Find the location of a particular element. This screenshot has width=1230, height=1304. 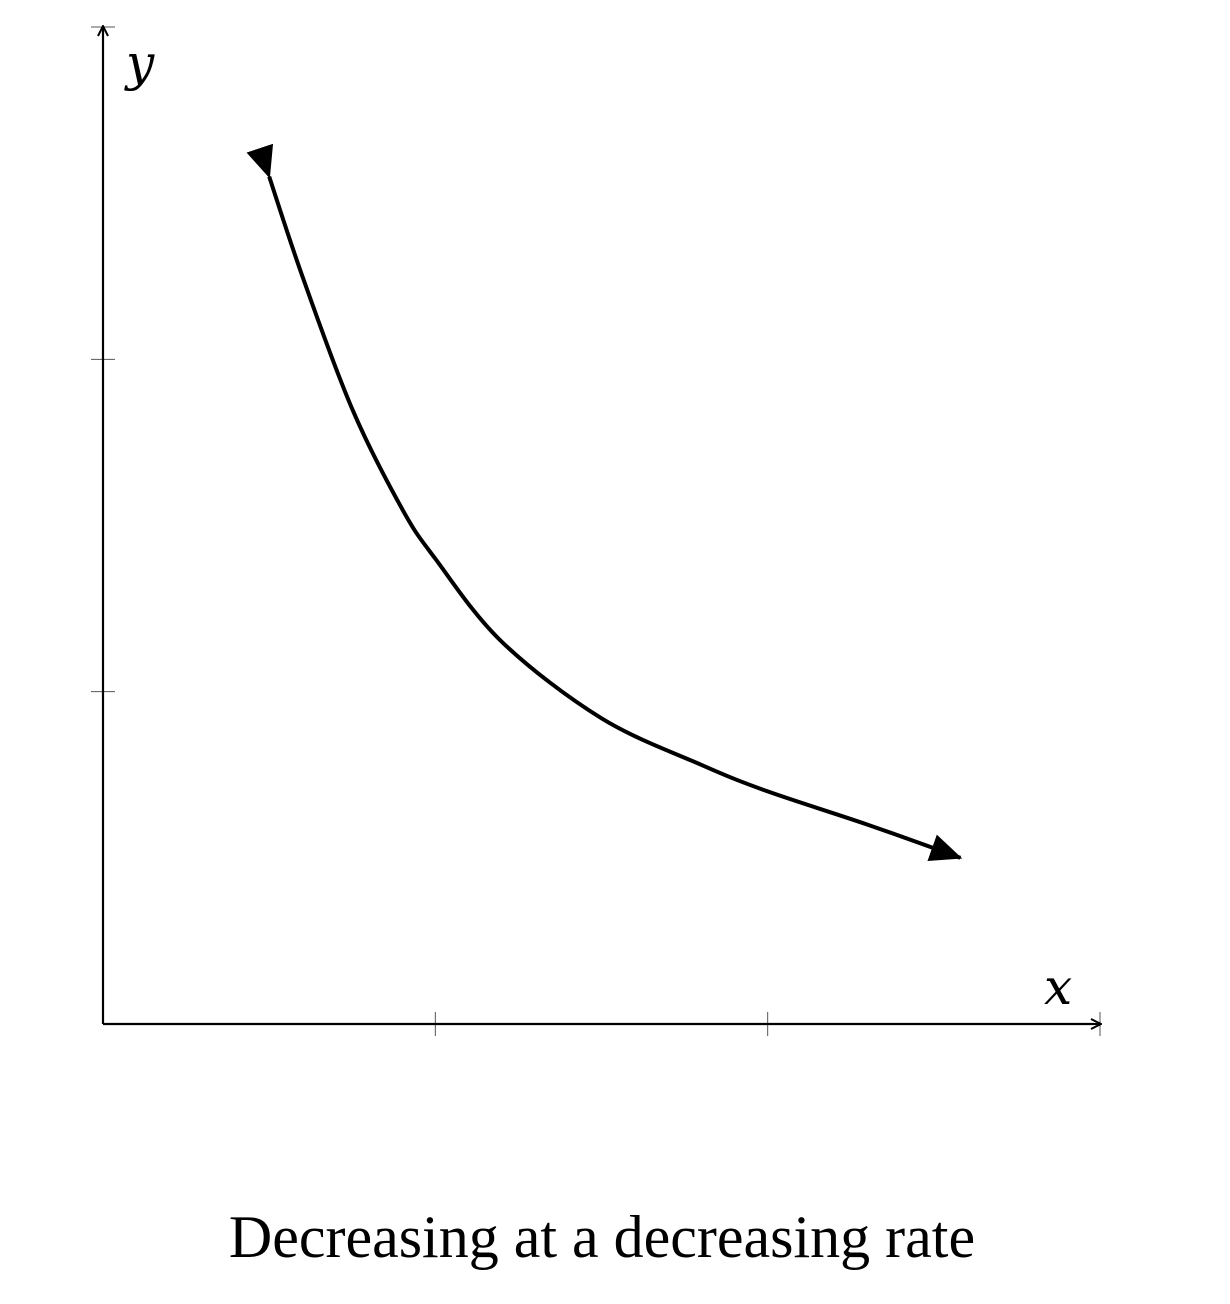

chart-caption: Decreasing at a decreasing rate is located at coordinates (602, 1237).